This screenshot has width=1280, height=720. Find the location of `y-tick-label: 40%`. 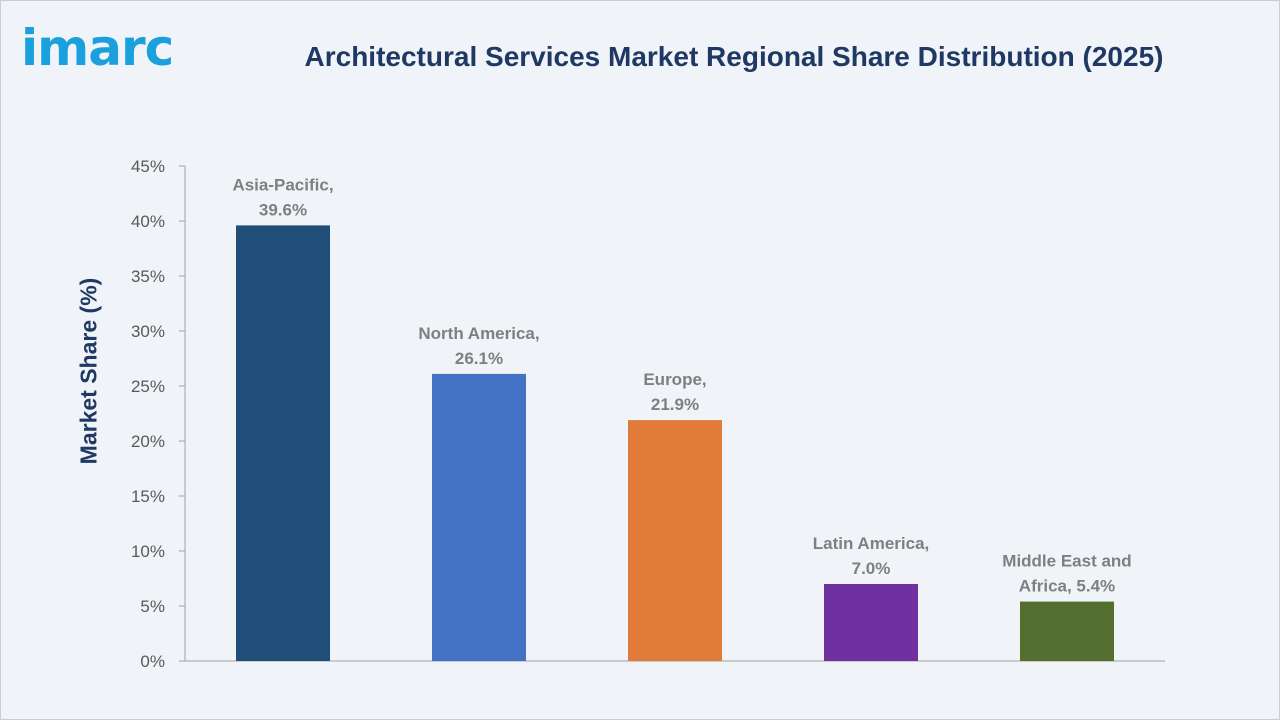

y-tick-label: 40% is located at coordinates (148, 221).